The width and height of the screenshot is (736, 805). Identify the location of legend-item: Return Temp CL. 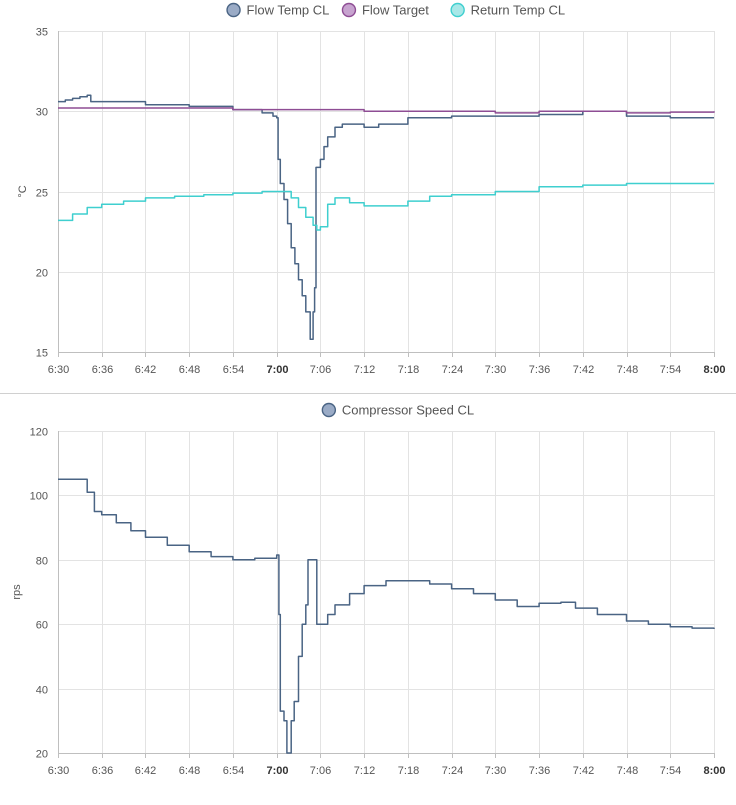
(507, 10).